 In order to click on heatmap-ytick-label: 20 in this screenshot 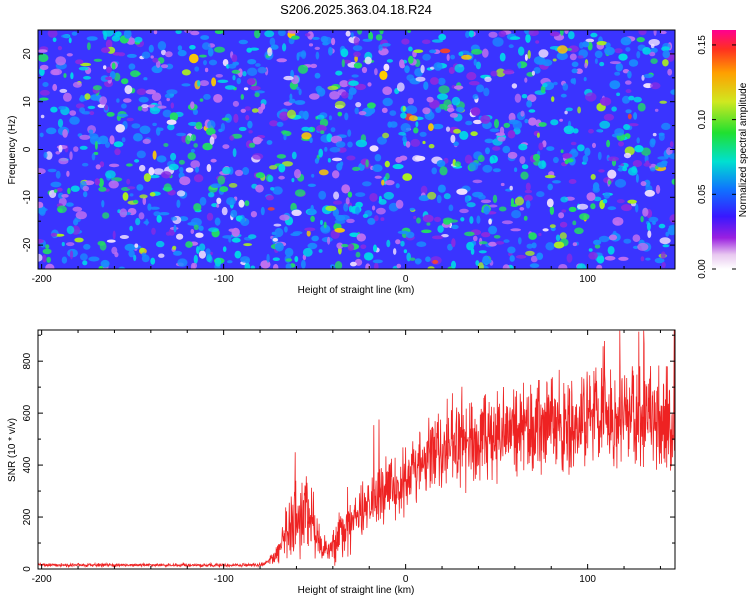, I will do `click(27, 54)`.